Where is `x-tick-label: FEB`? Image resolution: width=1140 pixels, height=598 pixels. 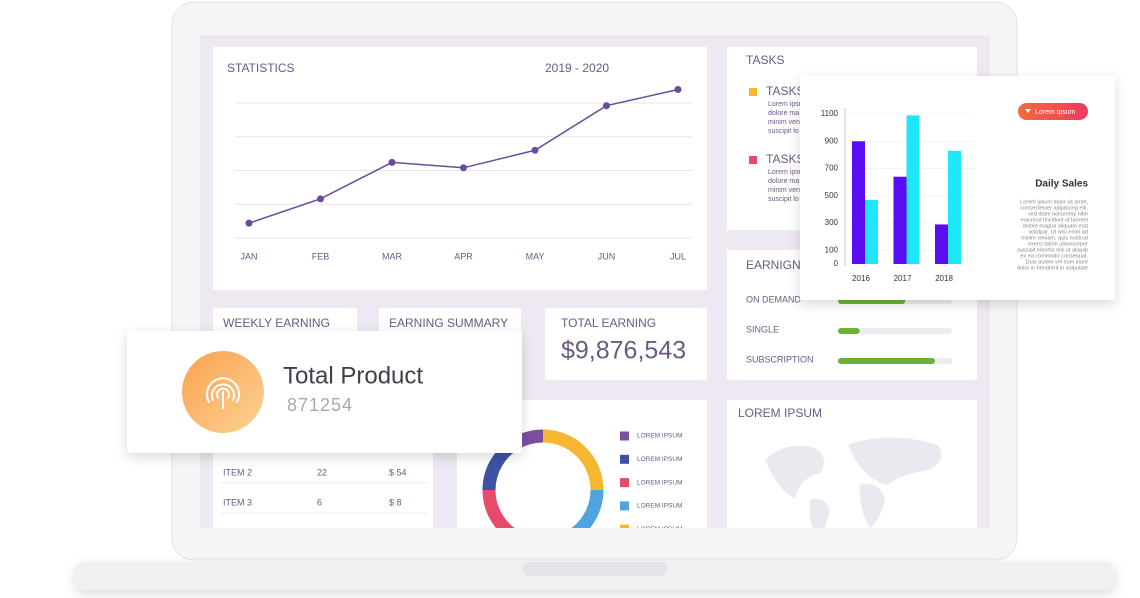
x-tick-label: FEB is located at coordinates (321, 256).